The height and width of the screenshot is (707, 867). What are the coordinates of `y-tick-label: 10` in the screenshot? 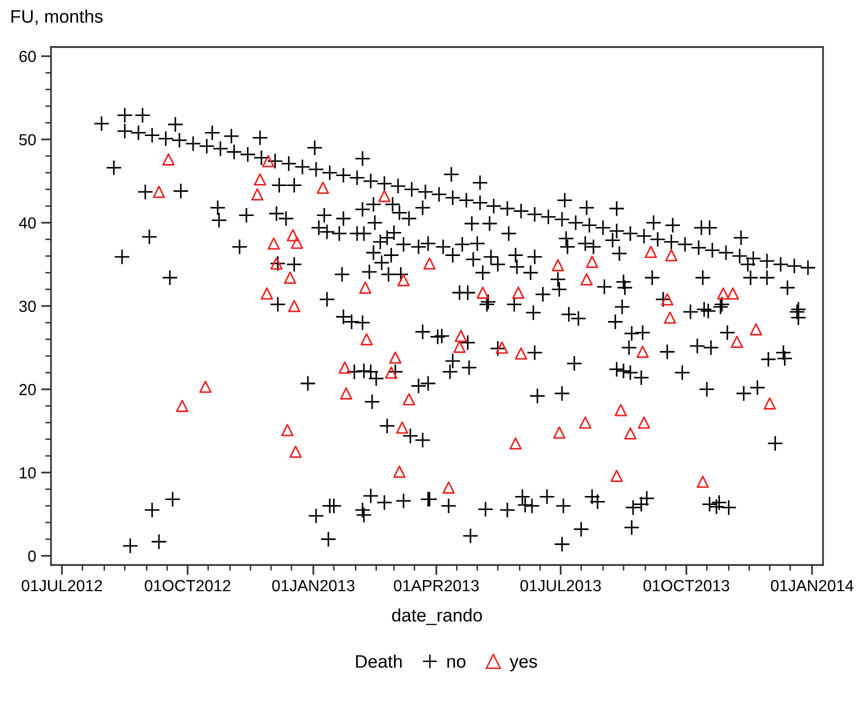 It's located at (28, 473).